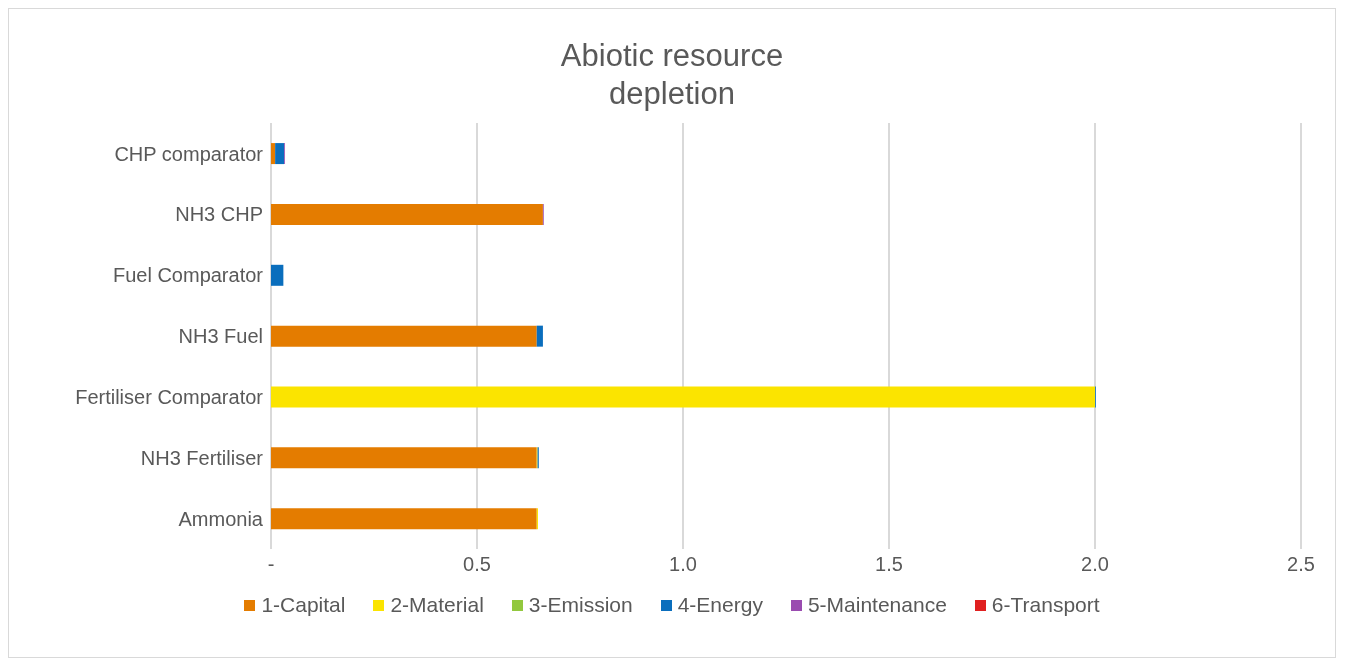 The height and width of the screenshot is (670, 1349). Describe the element at coordinates (271, 564) in the screenshot. I see `x-tick-label: -` at that location.